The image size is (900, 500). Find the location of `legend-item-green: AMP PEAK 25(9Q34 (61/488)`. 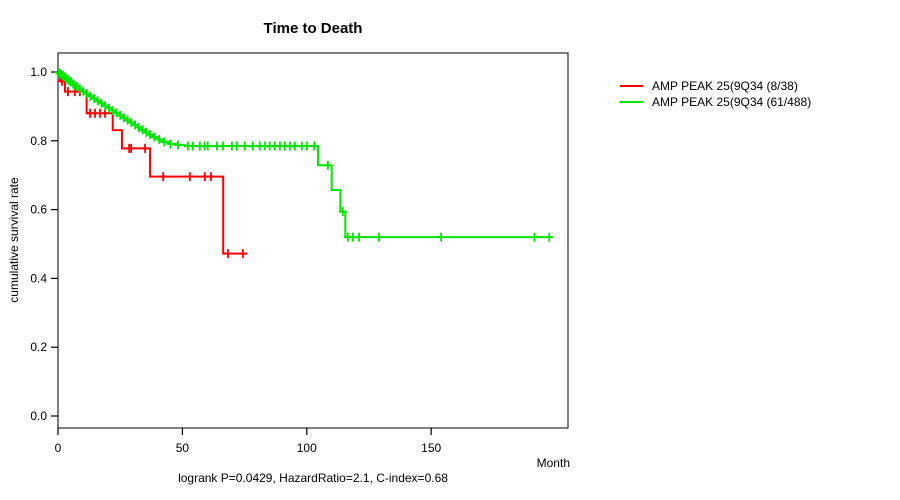

legend-item-green: AMP PEAK 25(9Q34 (61/488) is located at coordinates (716, 101).